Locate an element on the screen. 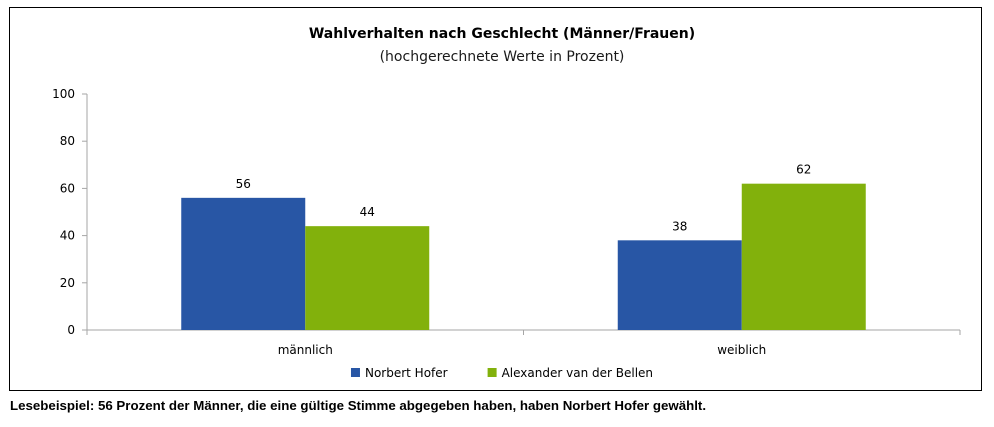 The height and width of the screenshot is (427, 994). legend-item: Alexander van der Bellen is located at coordinates (570, 373).